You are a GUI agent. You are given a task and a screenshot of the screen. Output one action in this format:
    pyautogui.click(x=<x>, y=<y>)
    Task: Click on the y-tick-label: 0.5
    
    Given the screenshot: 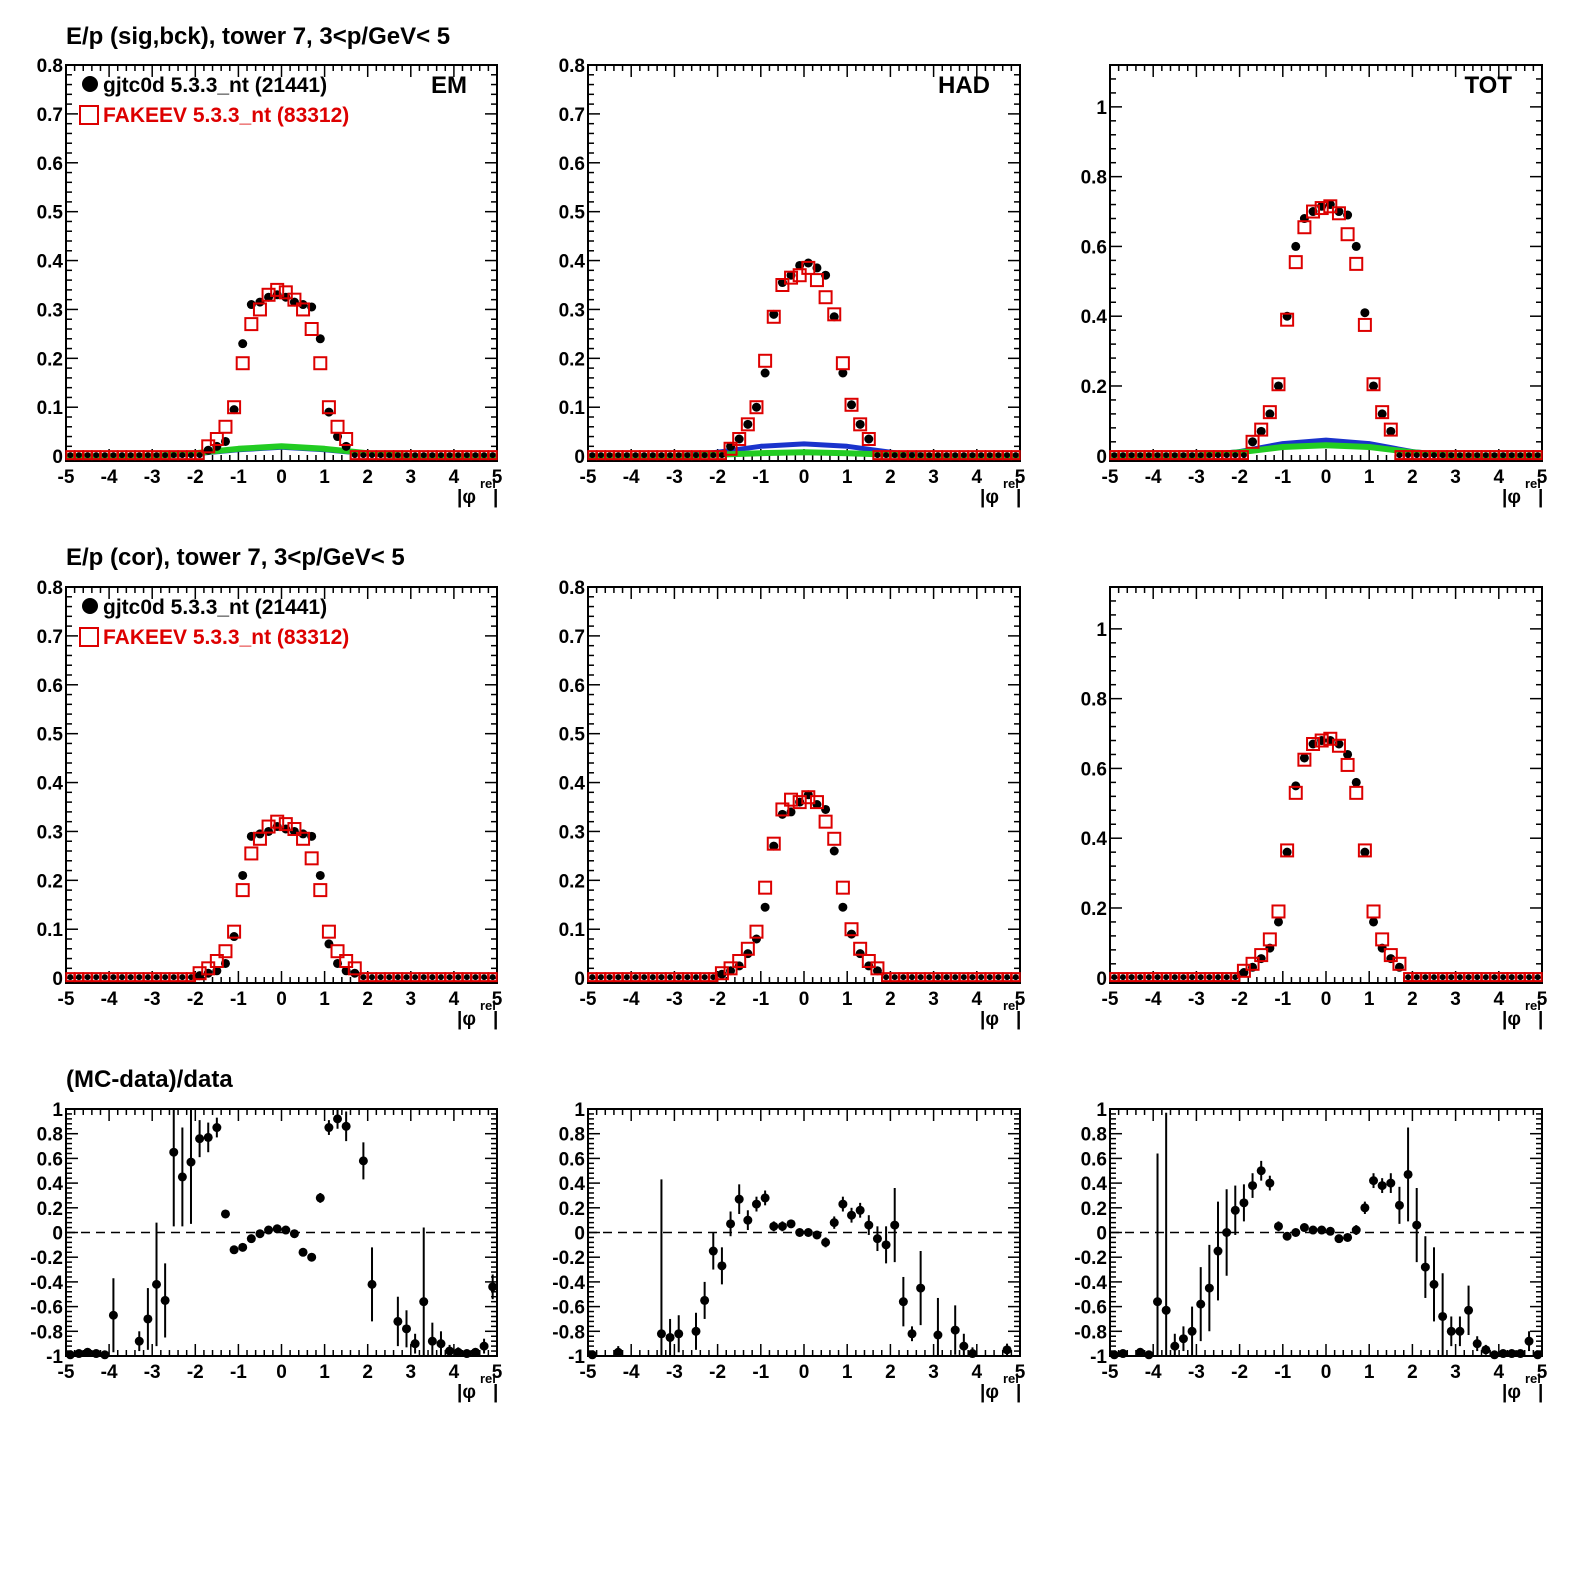 What is the action you would take?
    pyautogui.click(x=572, y=735)
    